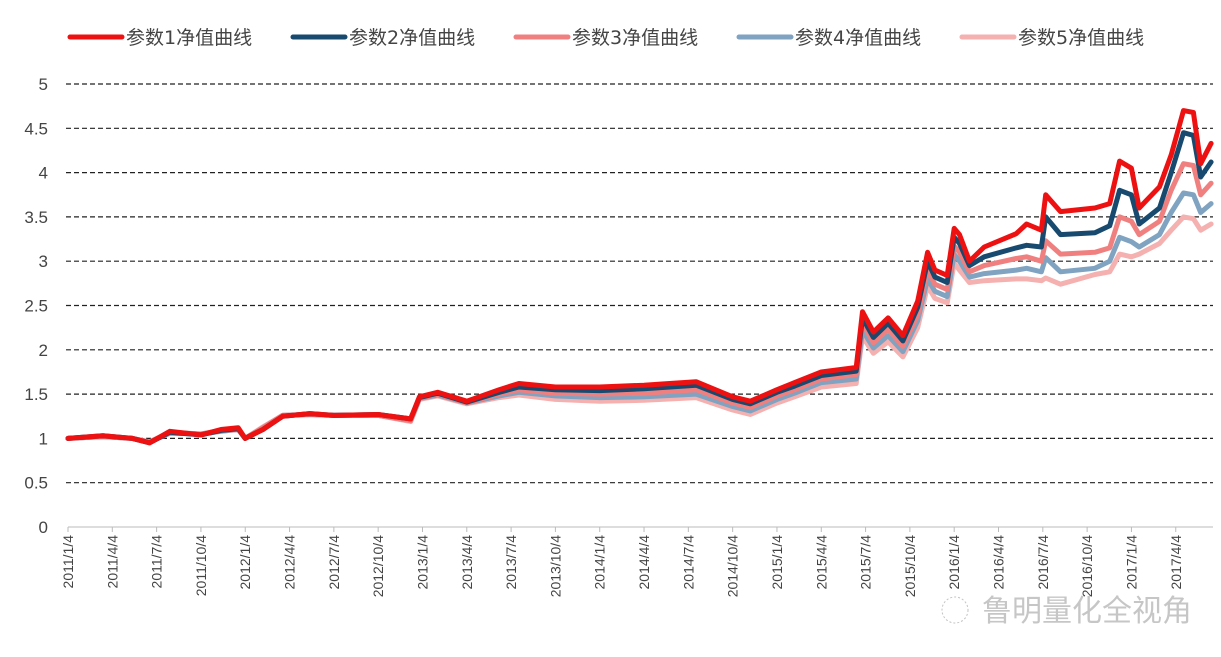 The height and width of the screenshot is (657, 1221). What do you see at coordinates (201, 565) in the screenshot?
I see `x-tick-label: 2011/10/4` at bounding box center [201, 565].